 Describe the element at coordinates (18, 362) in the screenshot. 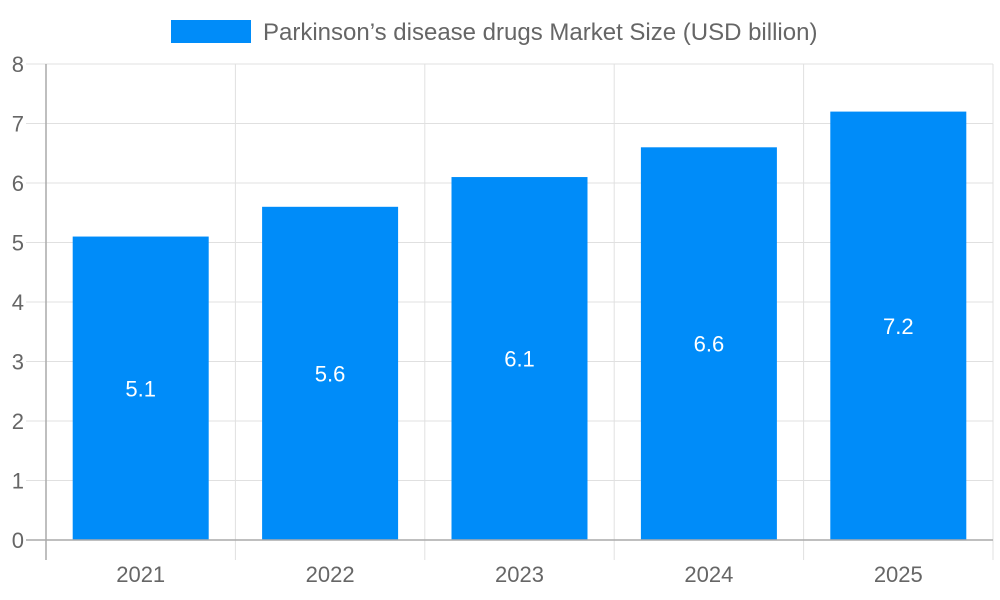

I see `y-tick-label: 3` at that location.